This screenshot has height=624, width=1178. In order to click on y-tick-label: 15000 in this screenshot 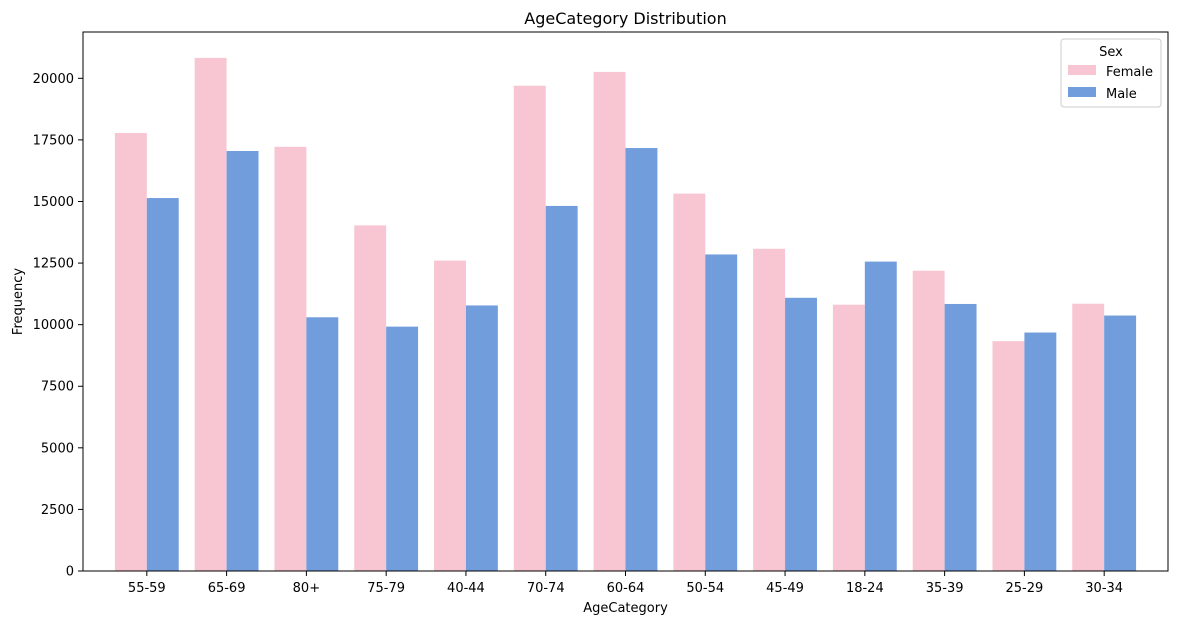, I will do `click(53, 202)`.